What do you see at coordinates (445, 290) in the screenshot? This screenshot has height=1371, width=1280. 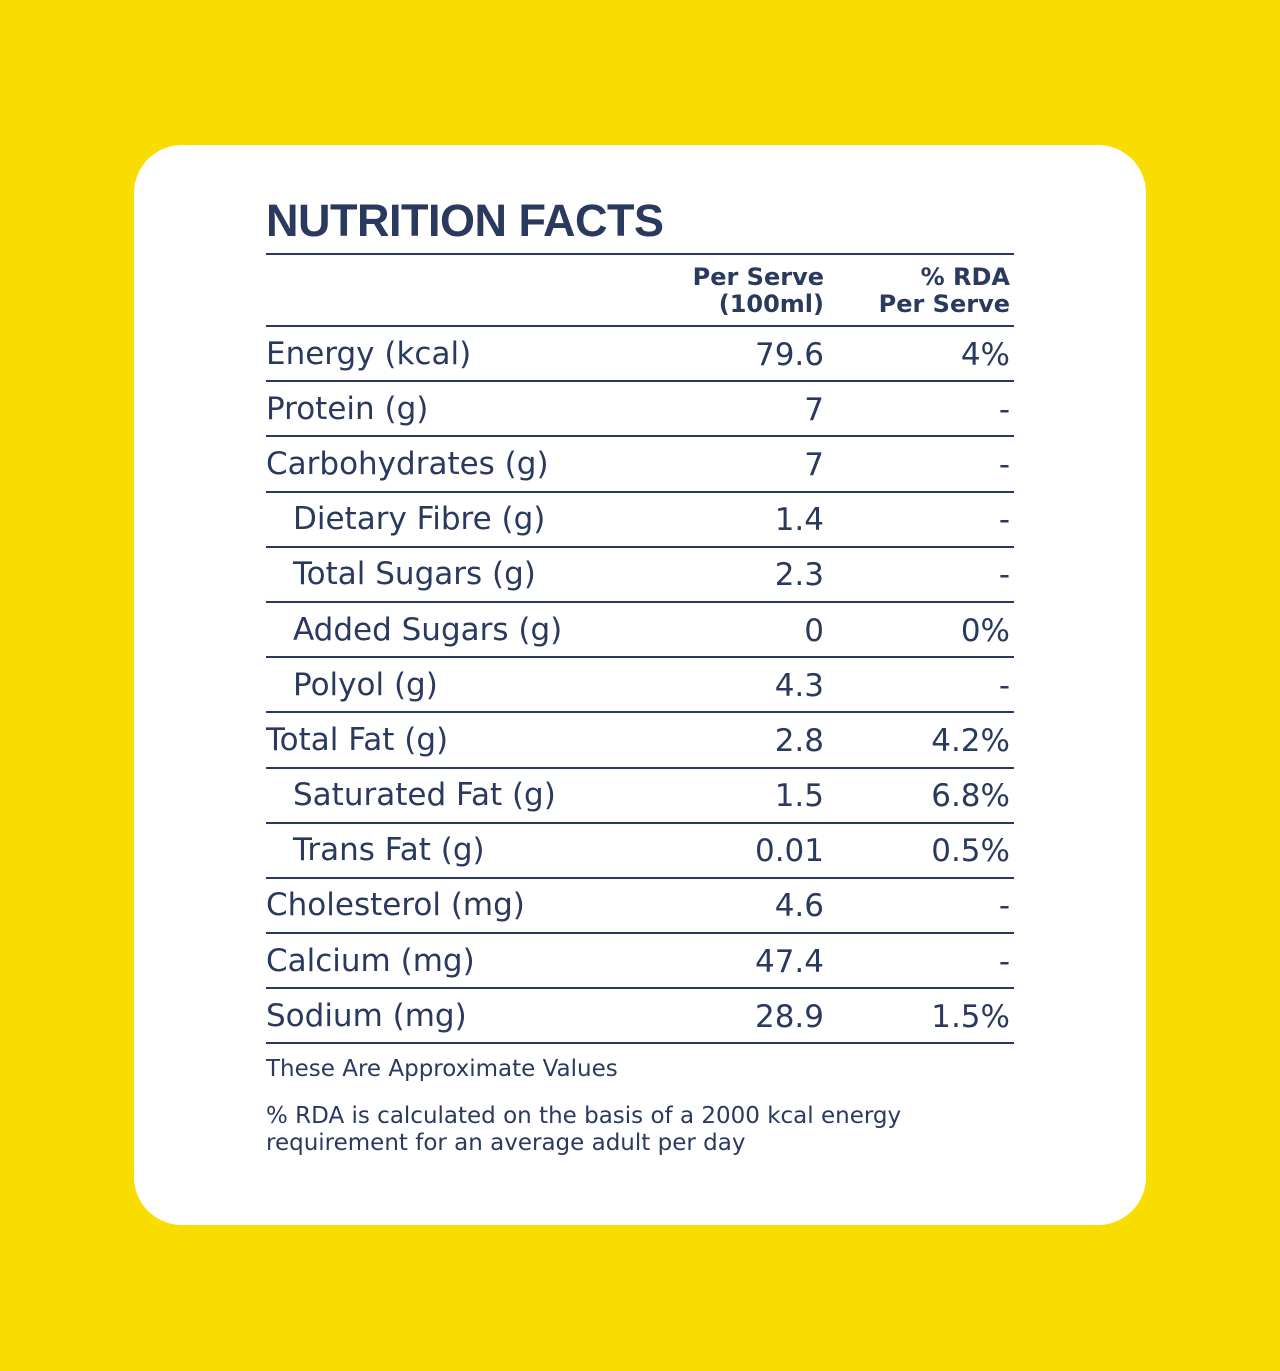 I see `header-label-spacer` at bounding box center [445, 290].